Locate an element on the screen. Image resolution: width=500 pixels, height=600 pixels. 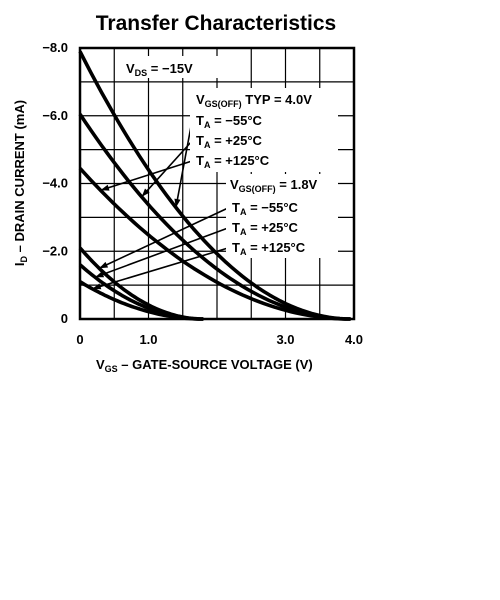
series-label-group2-1-main: T is located at coordinates (236, 207).